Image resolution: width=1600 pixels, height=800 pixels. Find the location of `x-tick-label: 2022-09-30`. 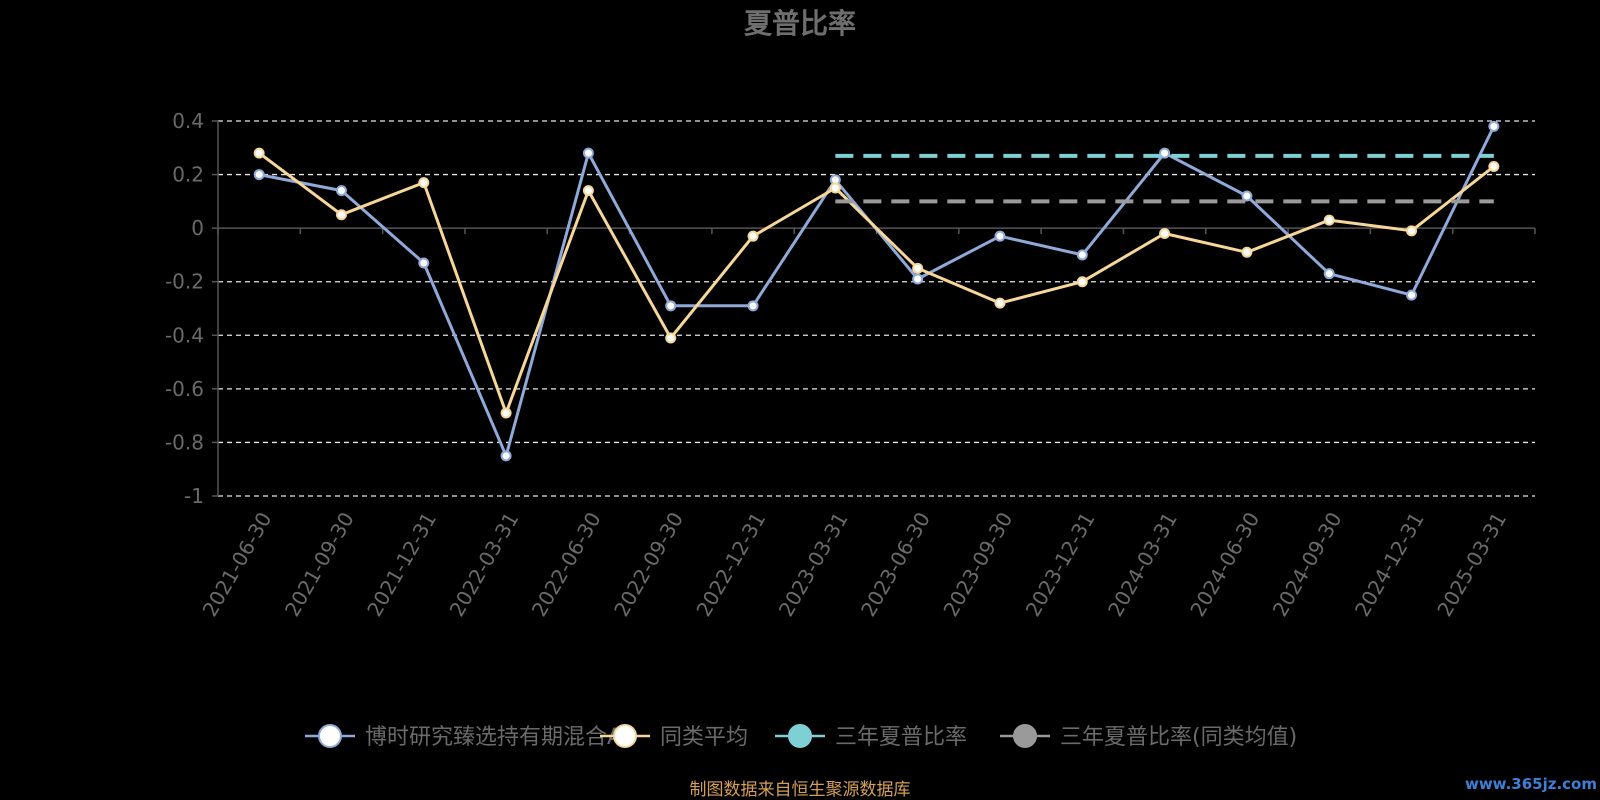

x-tick-label: 2022-09-30 is located at coordinates (648, 564).